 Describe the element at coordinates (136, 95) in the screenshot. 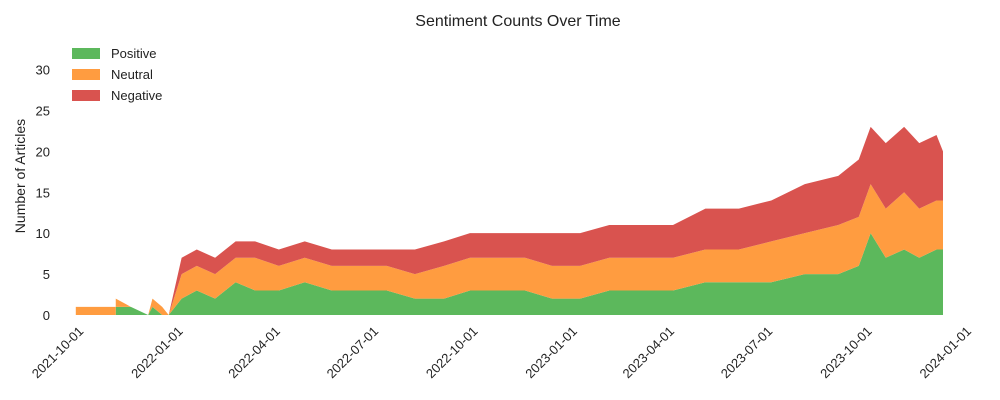

I see `legend-label-negative: Negative` at that location.